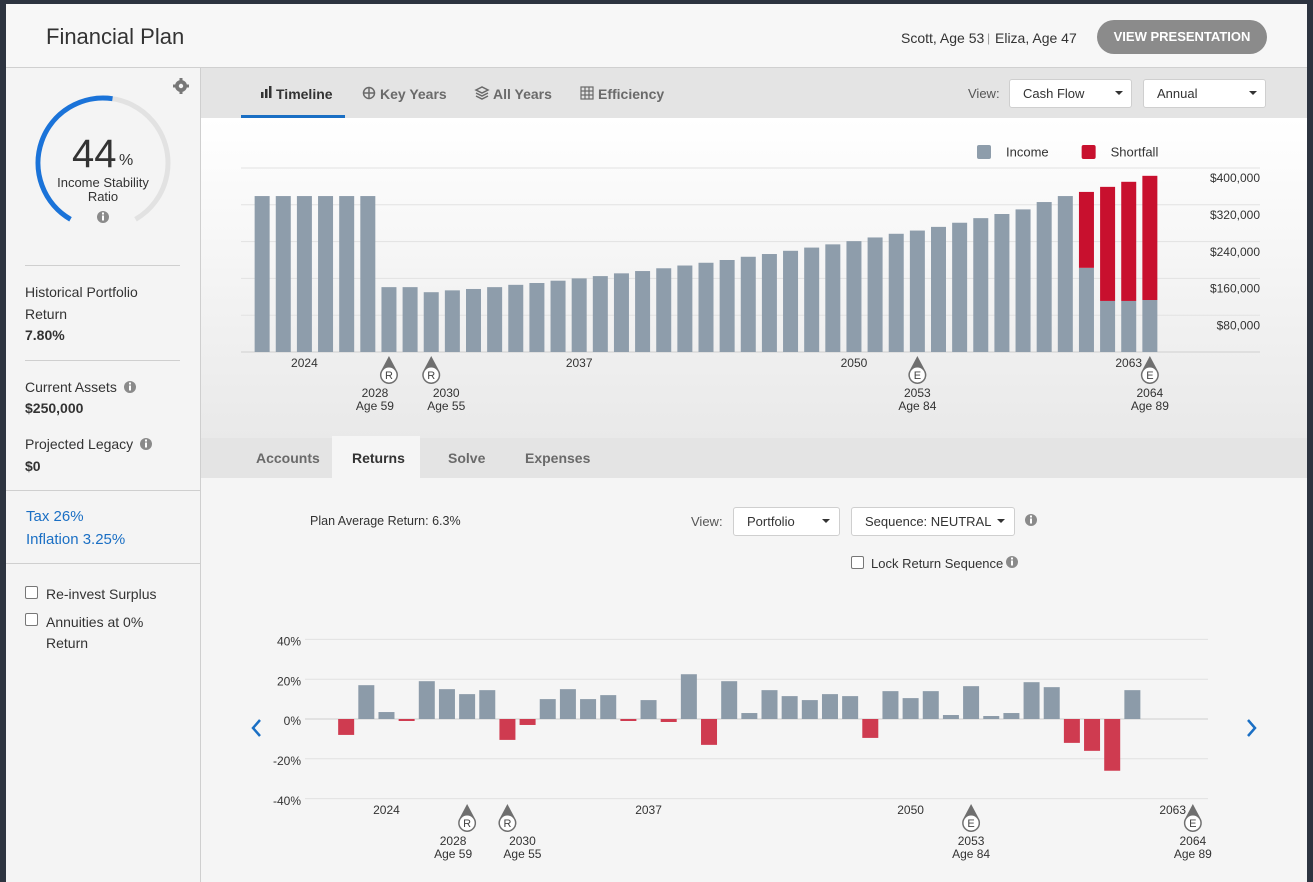  What do you see at coordinates (467, 458) in the screenshot?
I see `tab: Solve` at bounding box center [467, 458].